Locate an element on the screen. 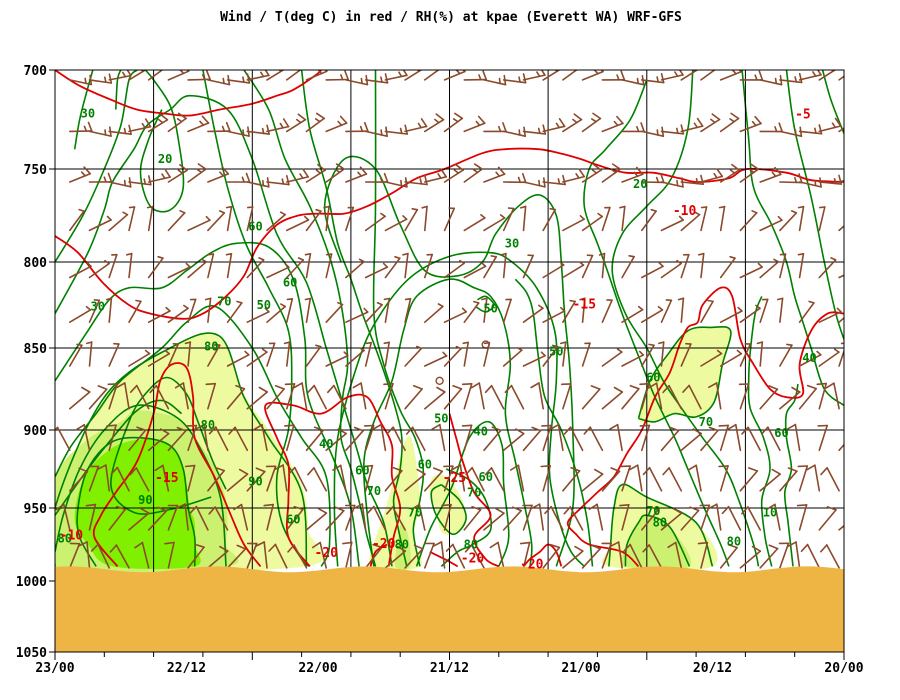 This screenshot has height=700, width=900. rh-label: 20 is located at coordinates (640, 184).